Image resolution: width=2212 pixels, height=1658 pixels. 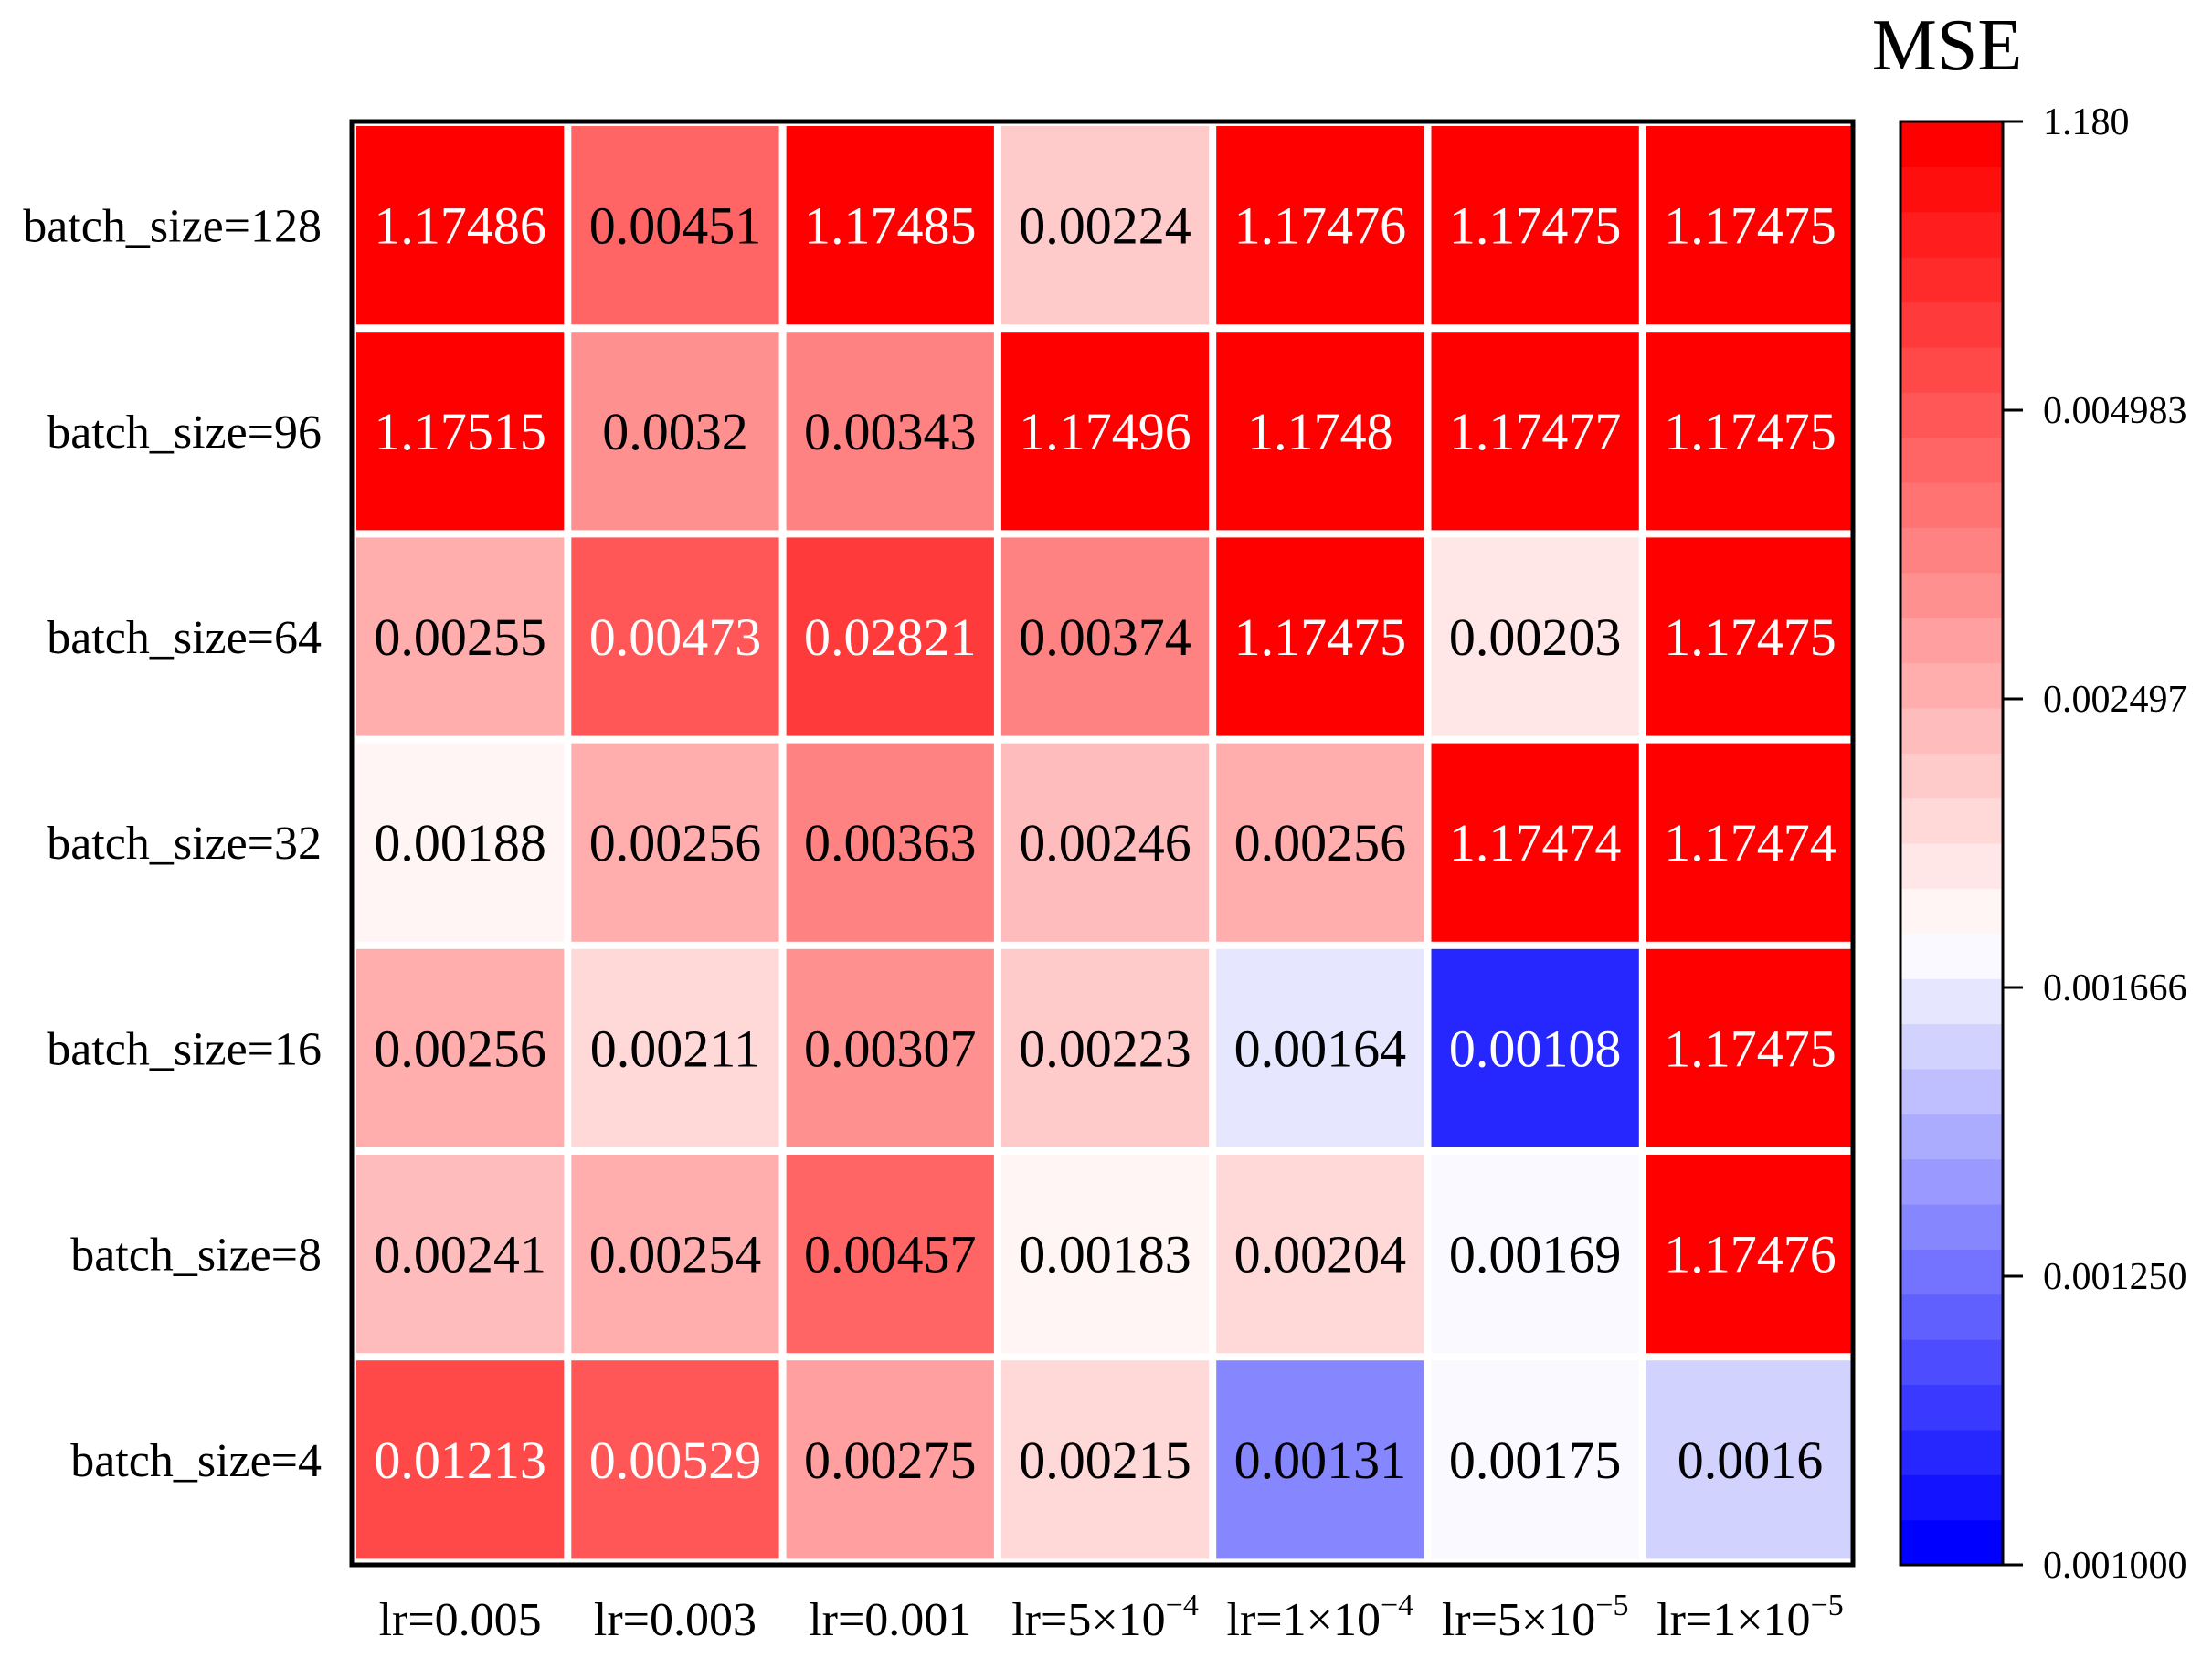 I want to click on cell-value-label: 0.01213, so click(x=460, y=1460).